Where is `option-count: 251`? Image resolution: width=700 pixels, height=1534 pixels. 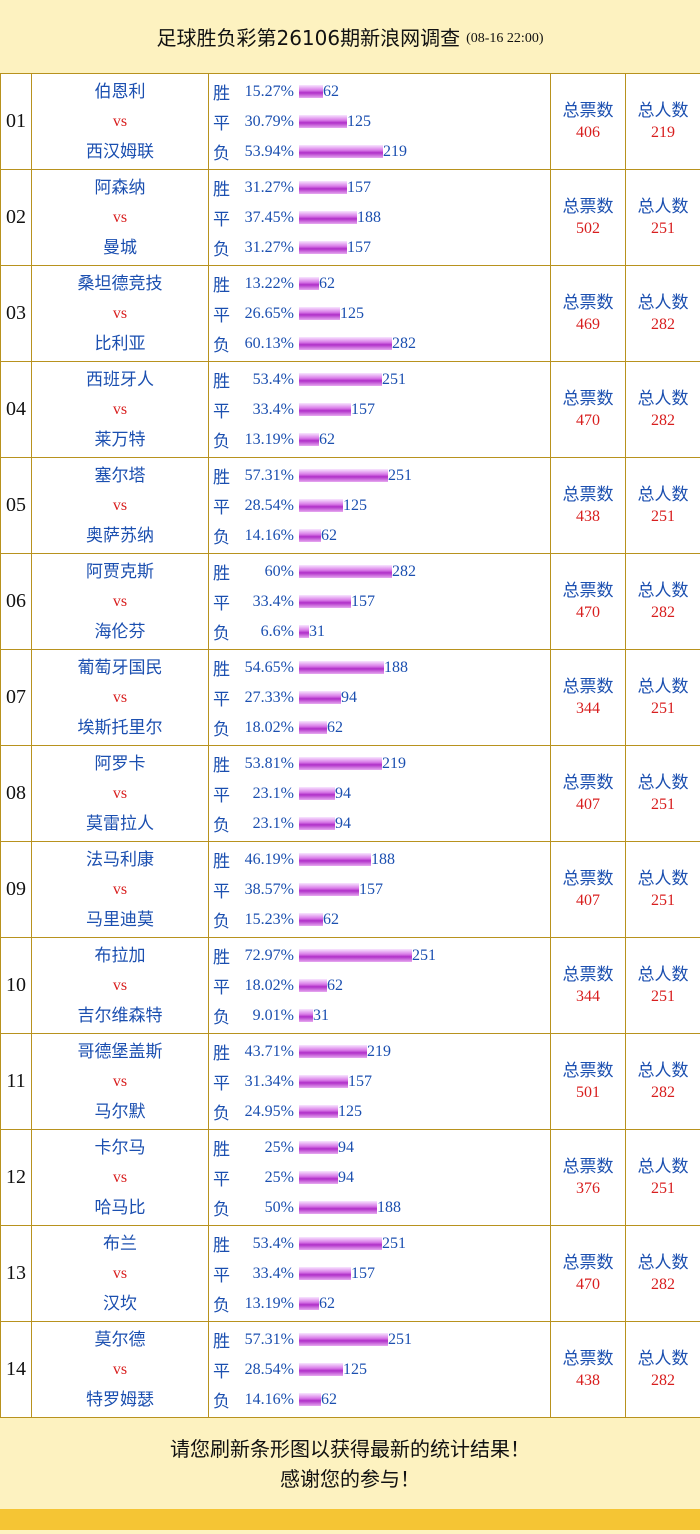 option-count: 251 is located at coordinates (424, 955).